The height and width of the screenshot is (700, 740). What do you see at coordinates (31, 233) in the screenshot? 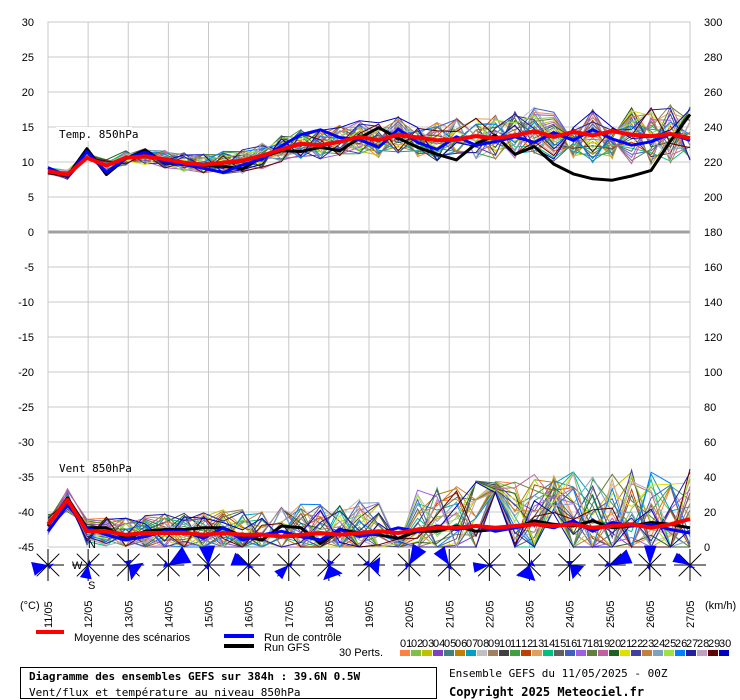
I see `y-tick-left: 0` at bounding box center [31, 233].